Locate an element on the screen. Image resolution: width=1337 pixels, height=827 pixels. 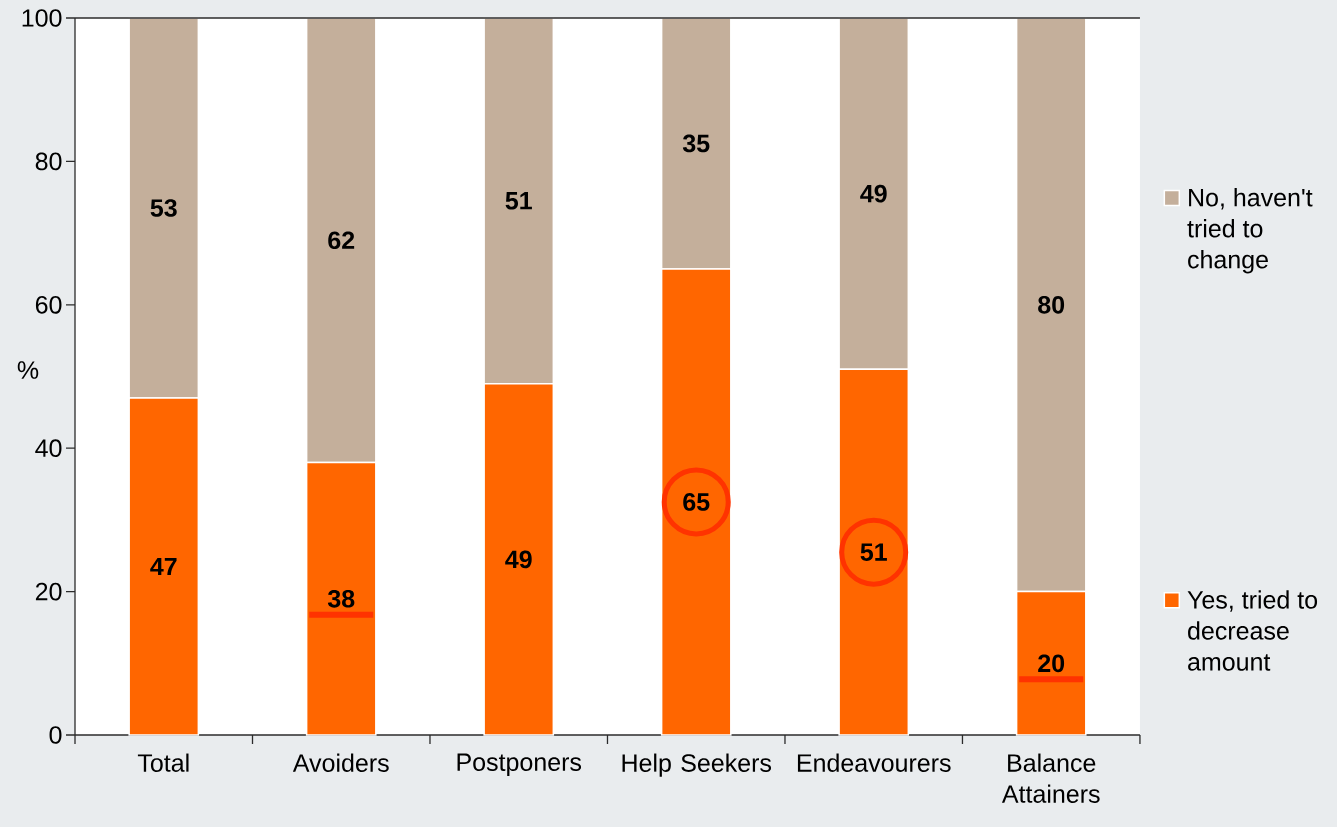
x-tick-label: Total is located at coordinates (163, 762).